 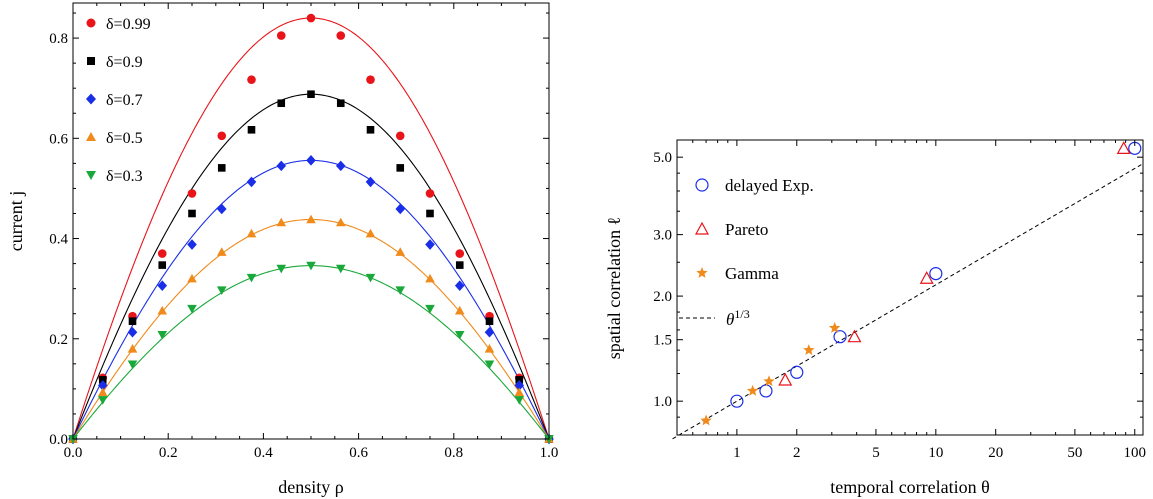 What do you see at coordinates (614, 288) in the screenshot?
I see `right-y-axis-label: spatial correlation ℓ` at bounding box center [614, 288].